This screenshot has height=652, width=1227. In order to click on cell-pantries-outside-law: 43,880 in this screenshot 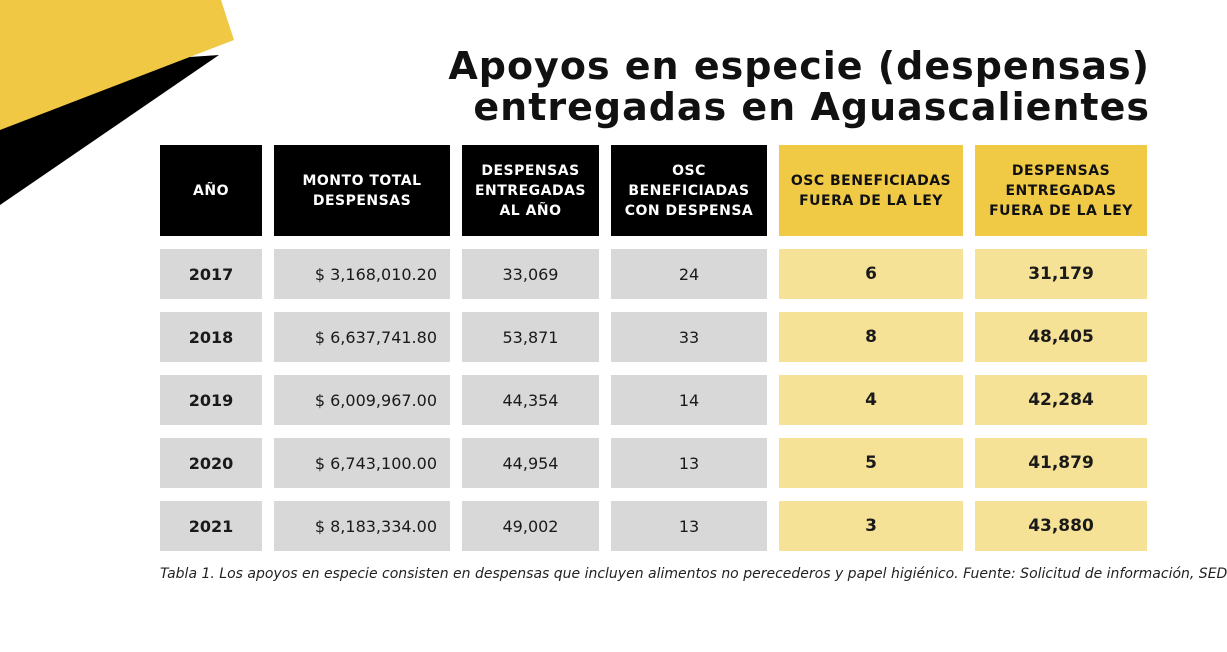, I will do `click(1061, 526)`.